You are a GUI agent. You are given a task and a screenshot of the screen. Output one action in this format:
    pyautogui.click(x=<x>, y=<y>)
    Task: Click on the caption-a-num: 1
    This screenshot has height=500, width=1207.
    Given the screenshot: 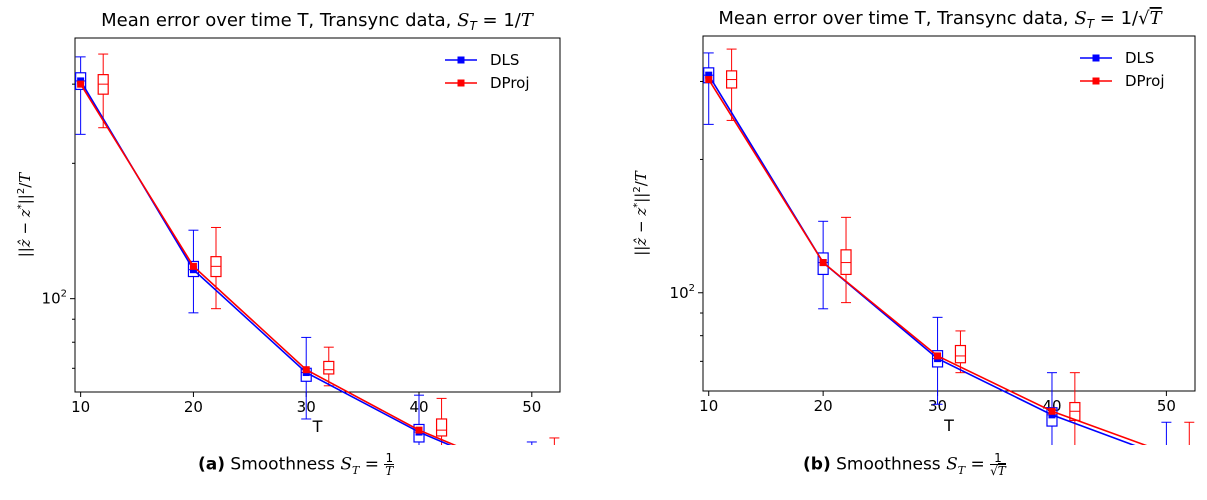 What is the action you would take?
    pyautogui.click(x=389, y=458)
    